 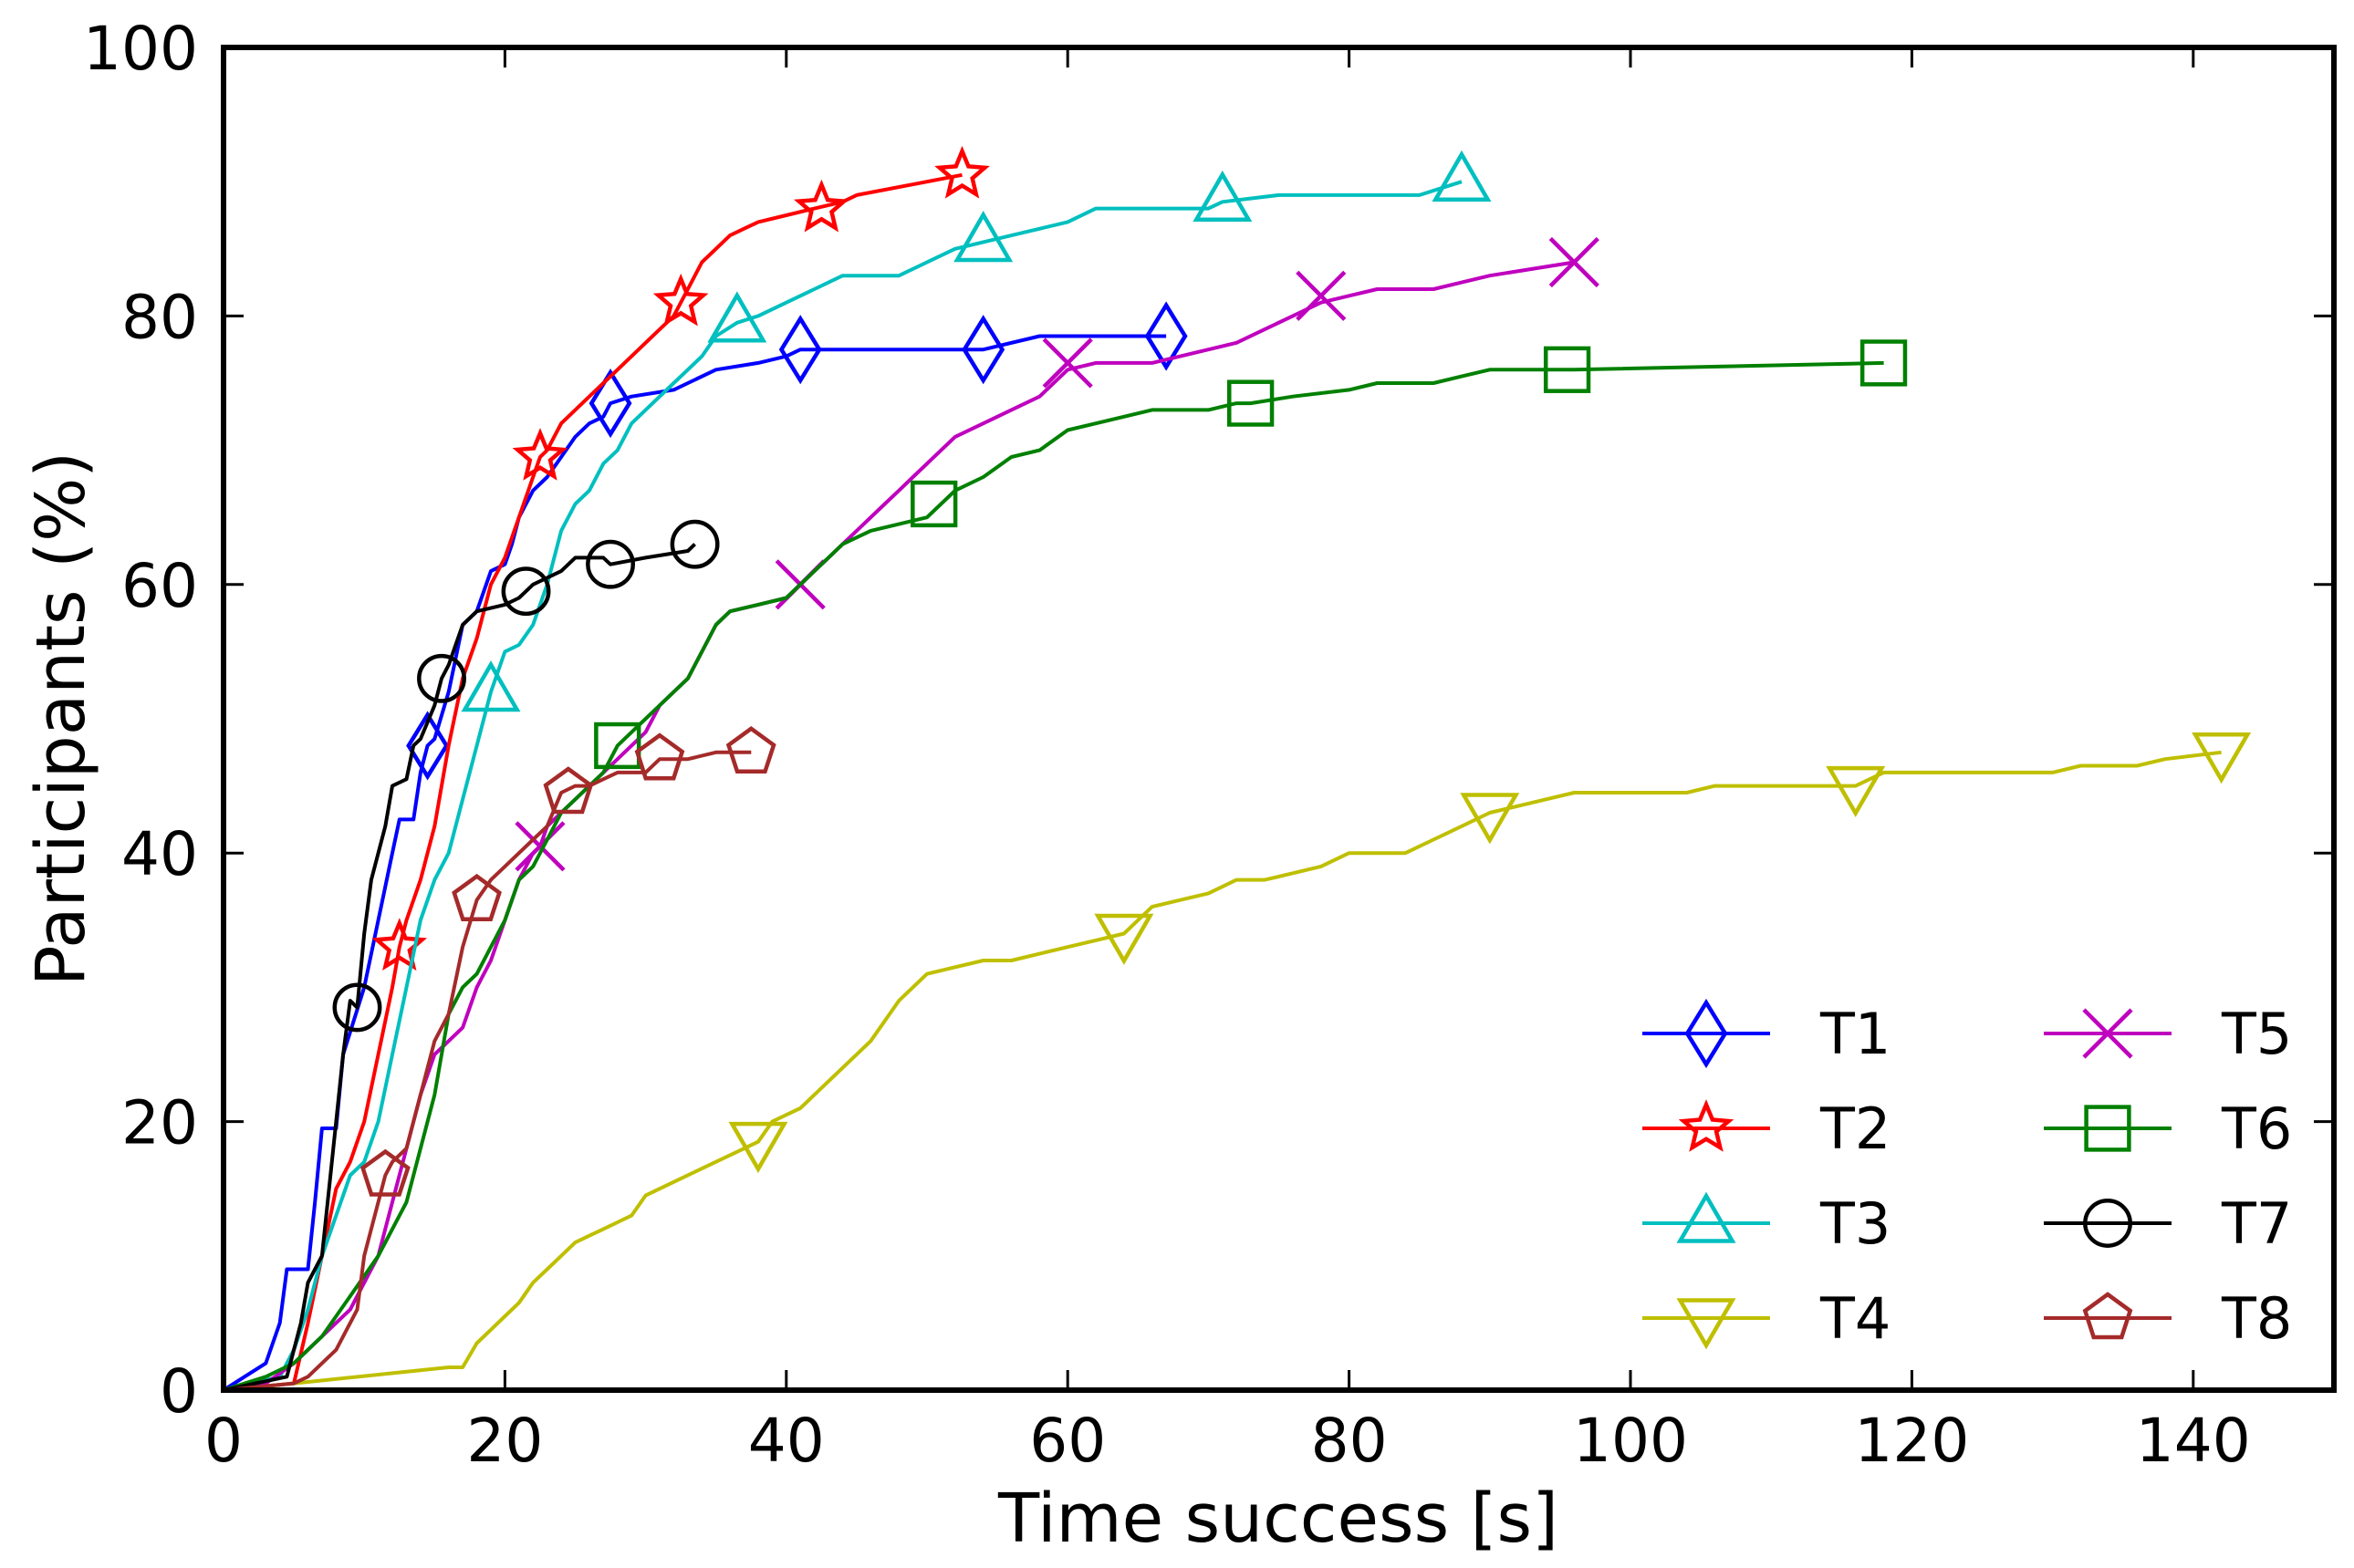 What do you see at coordinates (1350, 1441) in the screenshot?
I see `x-tick-label: 80` at bounding box center [1350, 1441].